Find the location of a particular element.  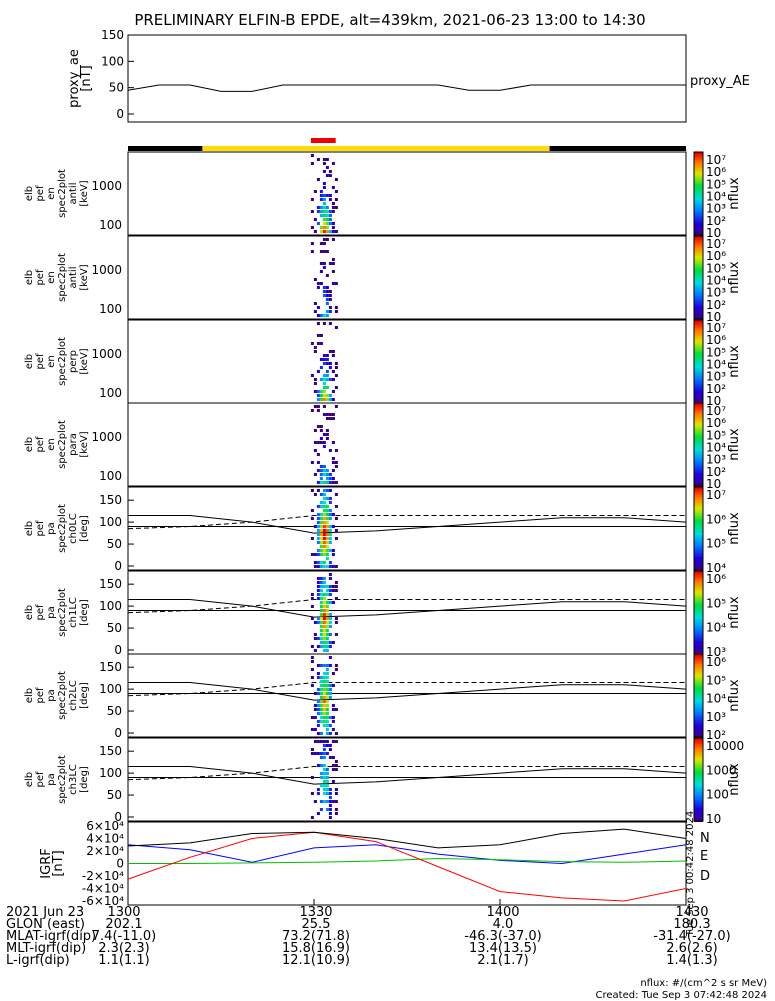

igrf-series-n is located at coordinates (407, 854).